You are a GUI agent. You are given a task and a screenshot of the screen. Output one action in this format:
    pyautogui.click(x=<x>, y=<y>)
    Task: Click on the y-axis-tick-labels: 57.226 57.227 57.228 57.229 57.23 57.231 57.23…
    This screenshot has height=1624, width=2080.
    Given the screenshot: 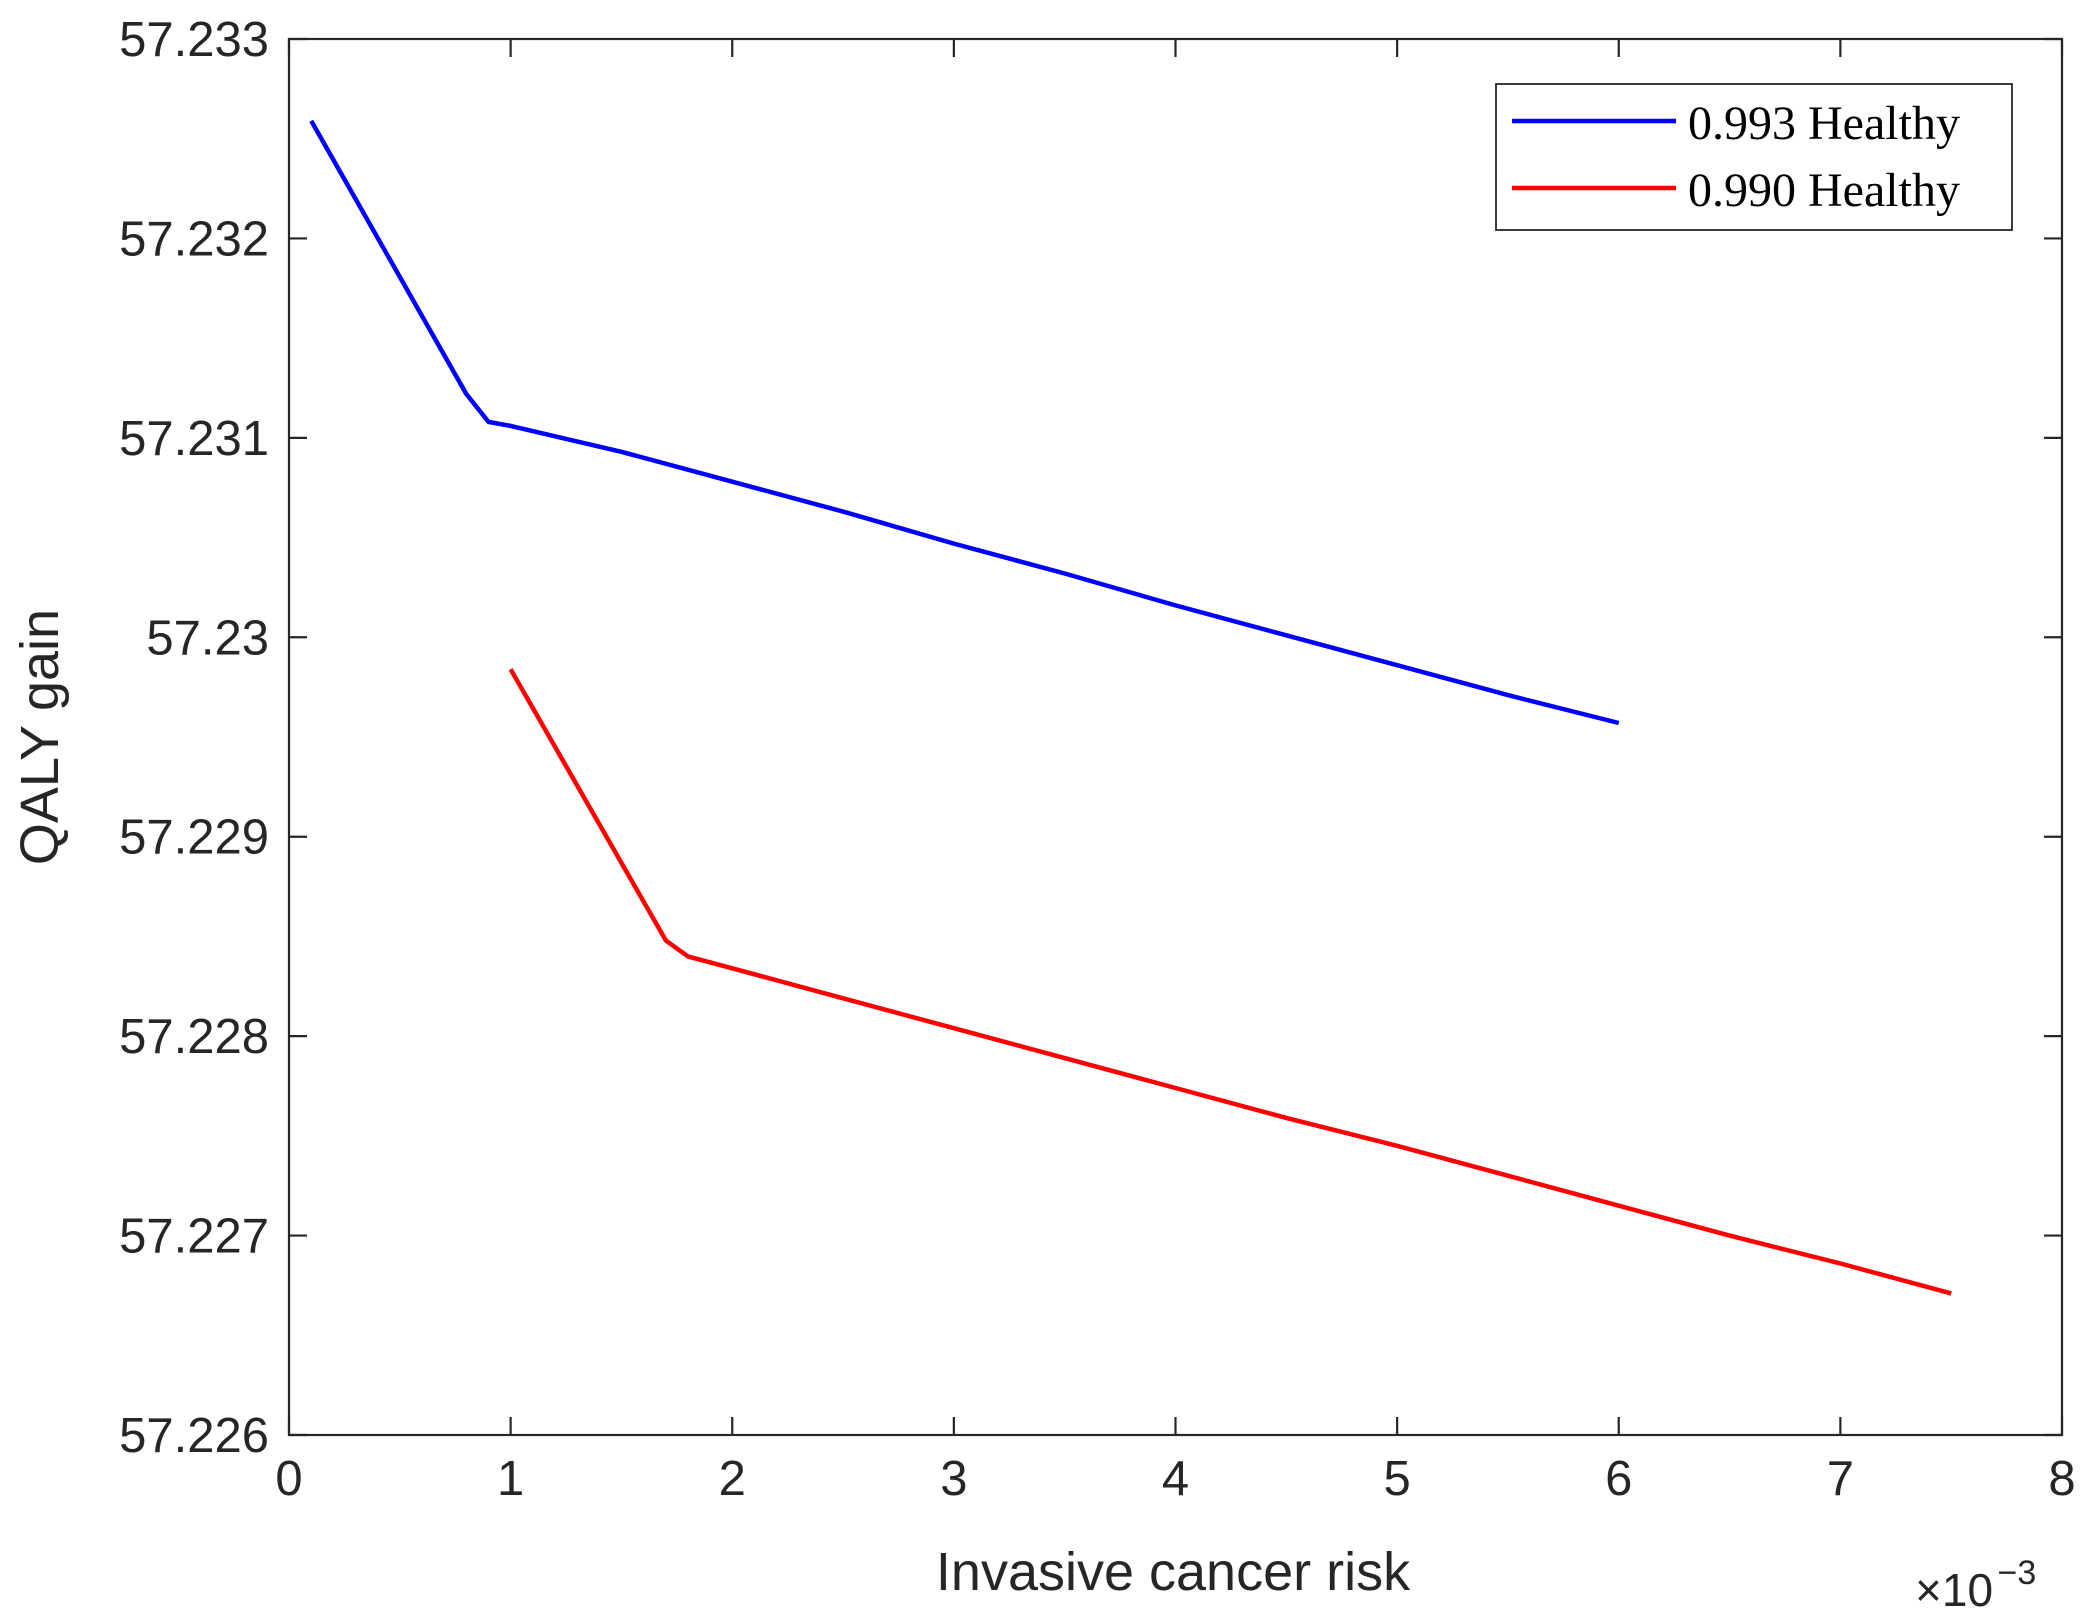 What is the action you would take?
    pyautogui.click(x=194, y=738)
    